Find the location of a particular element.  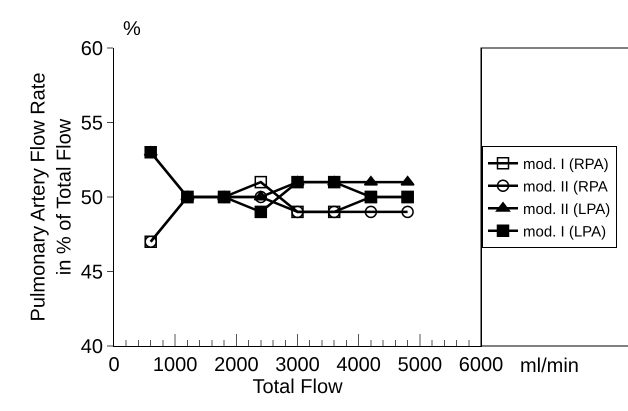

legend-label: mod. I (LPA) is located at coordinates (564, 232).